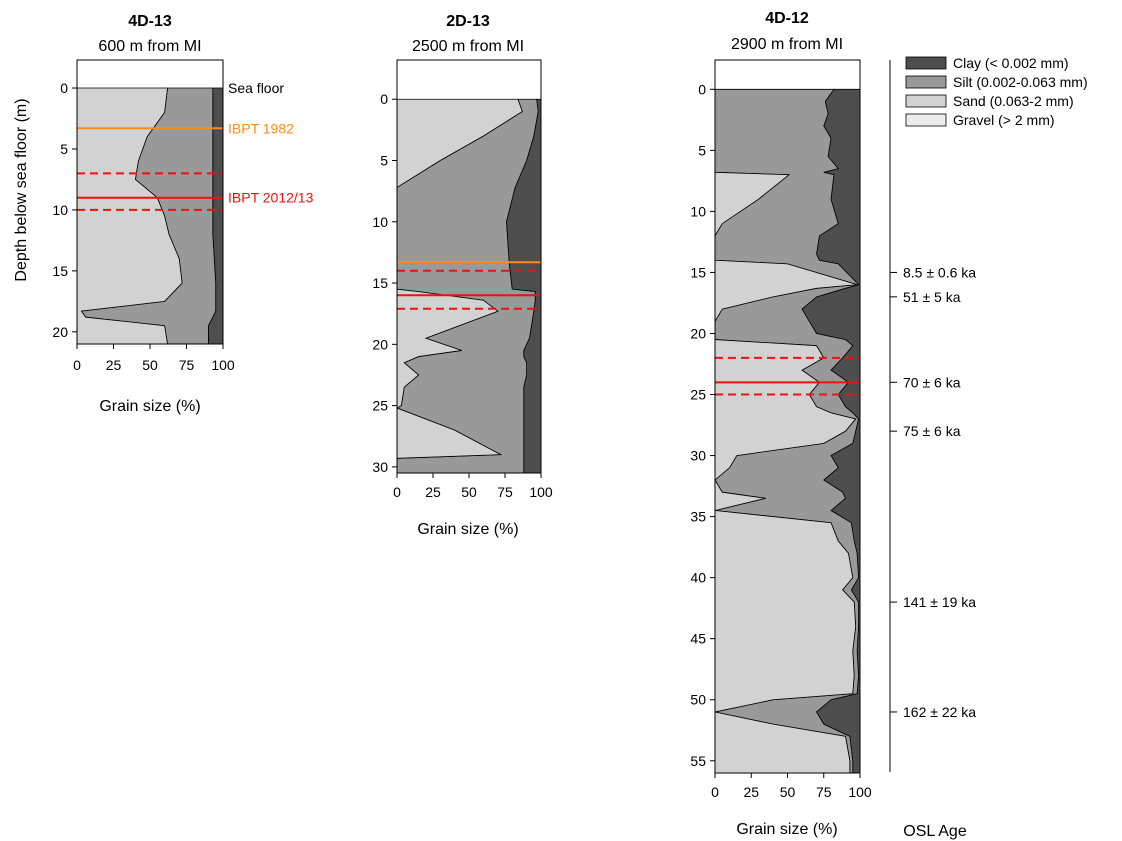 Image resolution: width=1122 pixels, height=841 pixels. Describe the element at coordinates (698, 761) in the screenshot. I see `y-tick-label: 55` at that location.